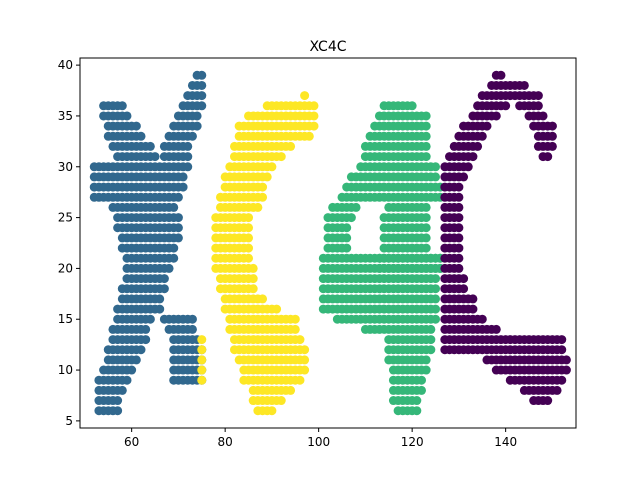 The width and height of the screenshot is (640, 480). What do you see at coordinates (318, 442) in the screenshot?
I see `x-tick-label: 100` at bounding box center [318, 442].